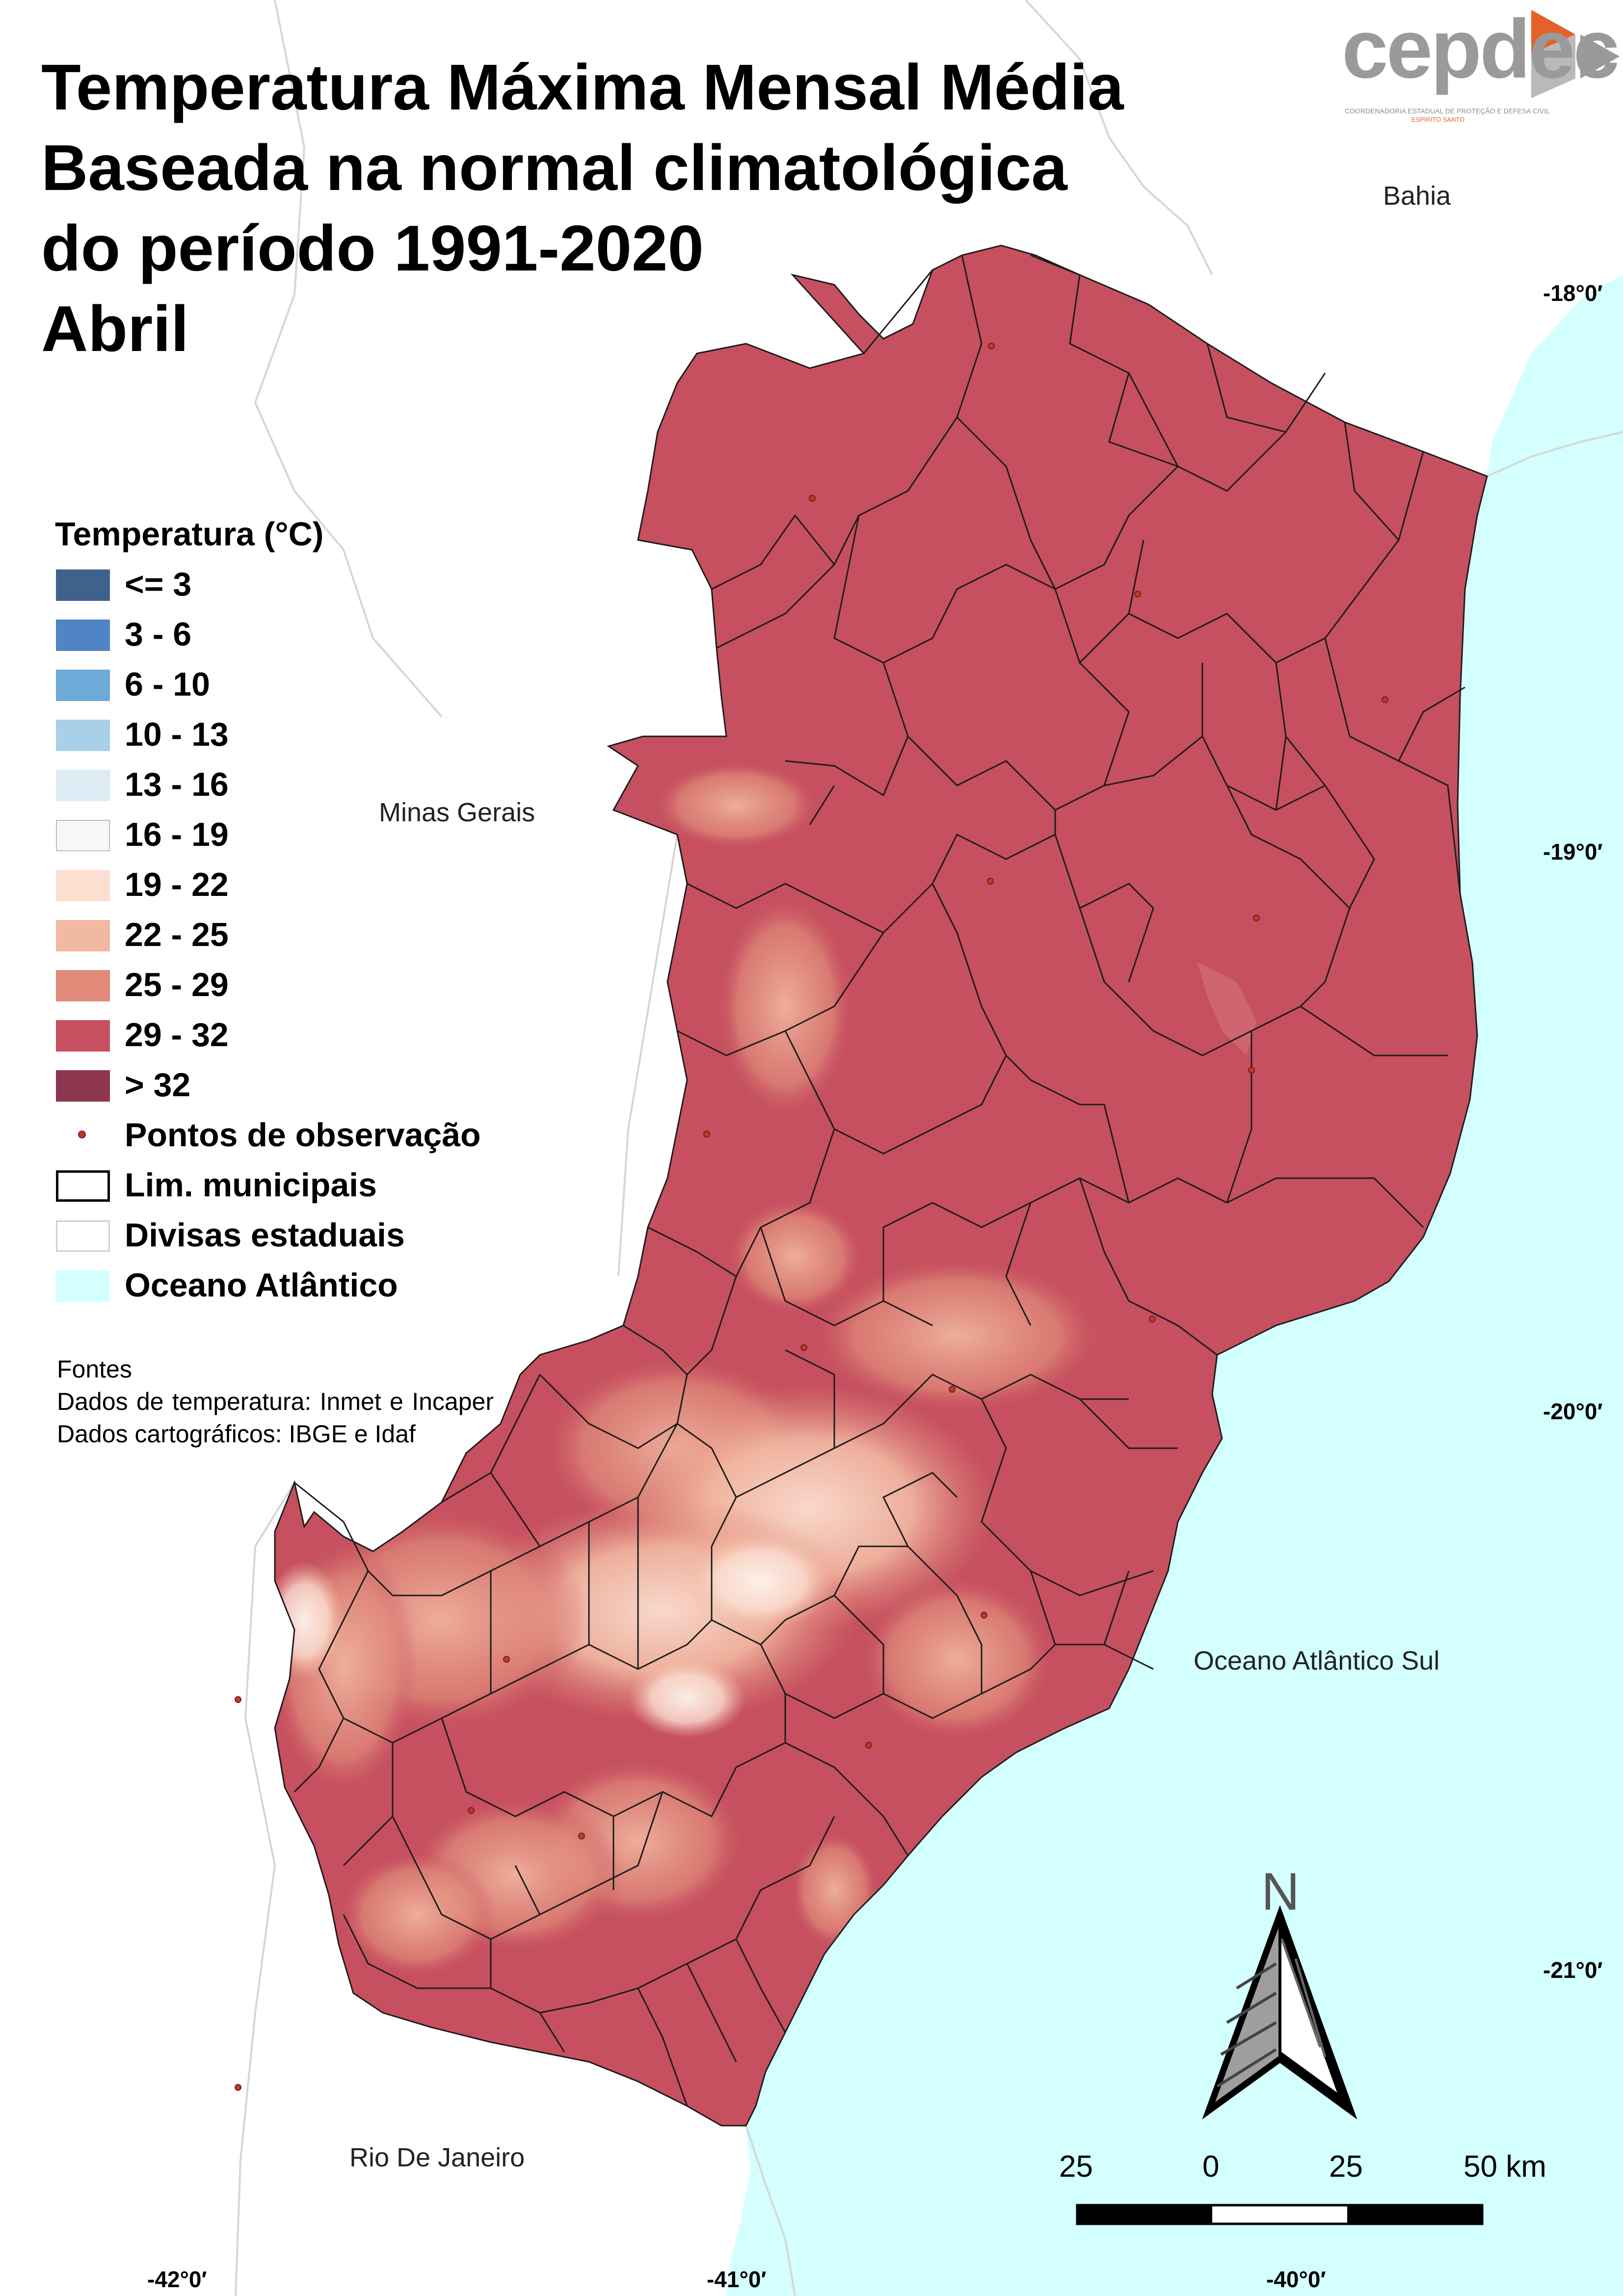  What do you see at coordinates (177, 1034) in the screenshot?
I see `legend-label: 29 - 32` at bounding box center [177, 1034].